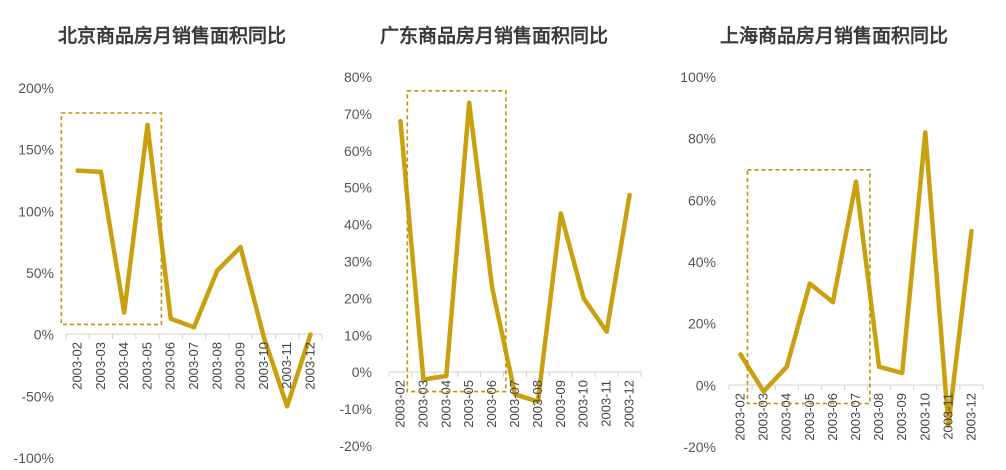 The width and height of the screenshot is (1006, 470). Describe the element at coordinates (358, 262) in the screenshot. I see `y-tick-label: 30%` at that location.